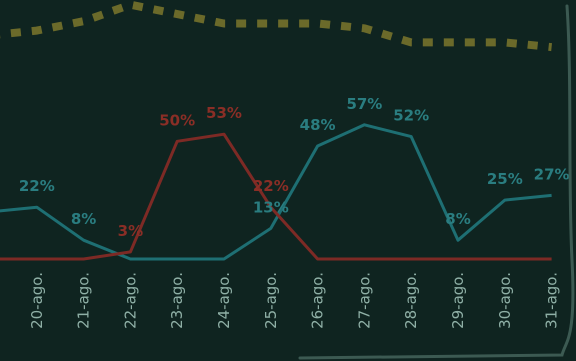  I want to click on data-label: 48%, so click(318, 125).